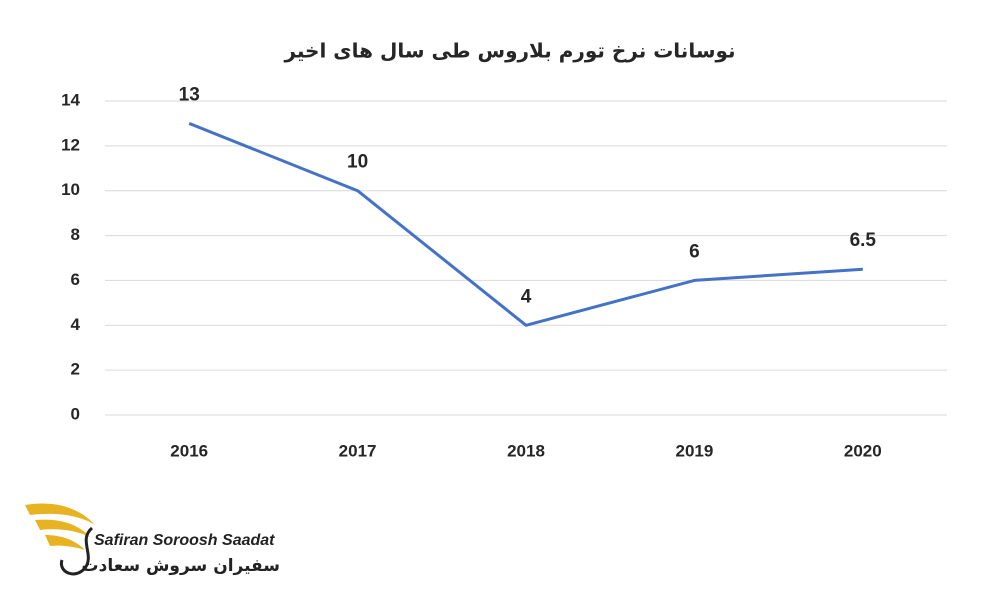  I want to click on x-tick-label: 2018, so click(526, 450).